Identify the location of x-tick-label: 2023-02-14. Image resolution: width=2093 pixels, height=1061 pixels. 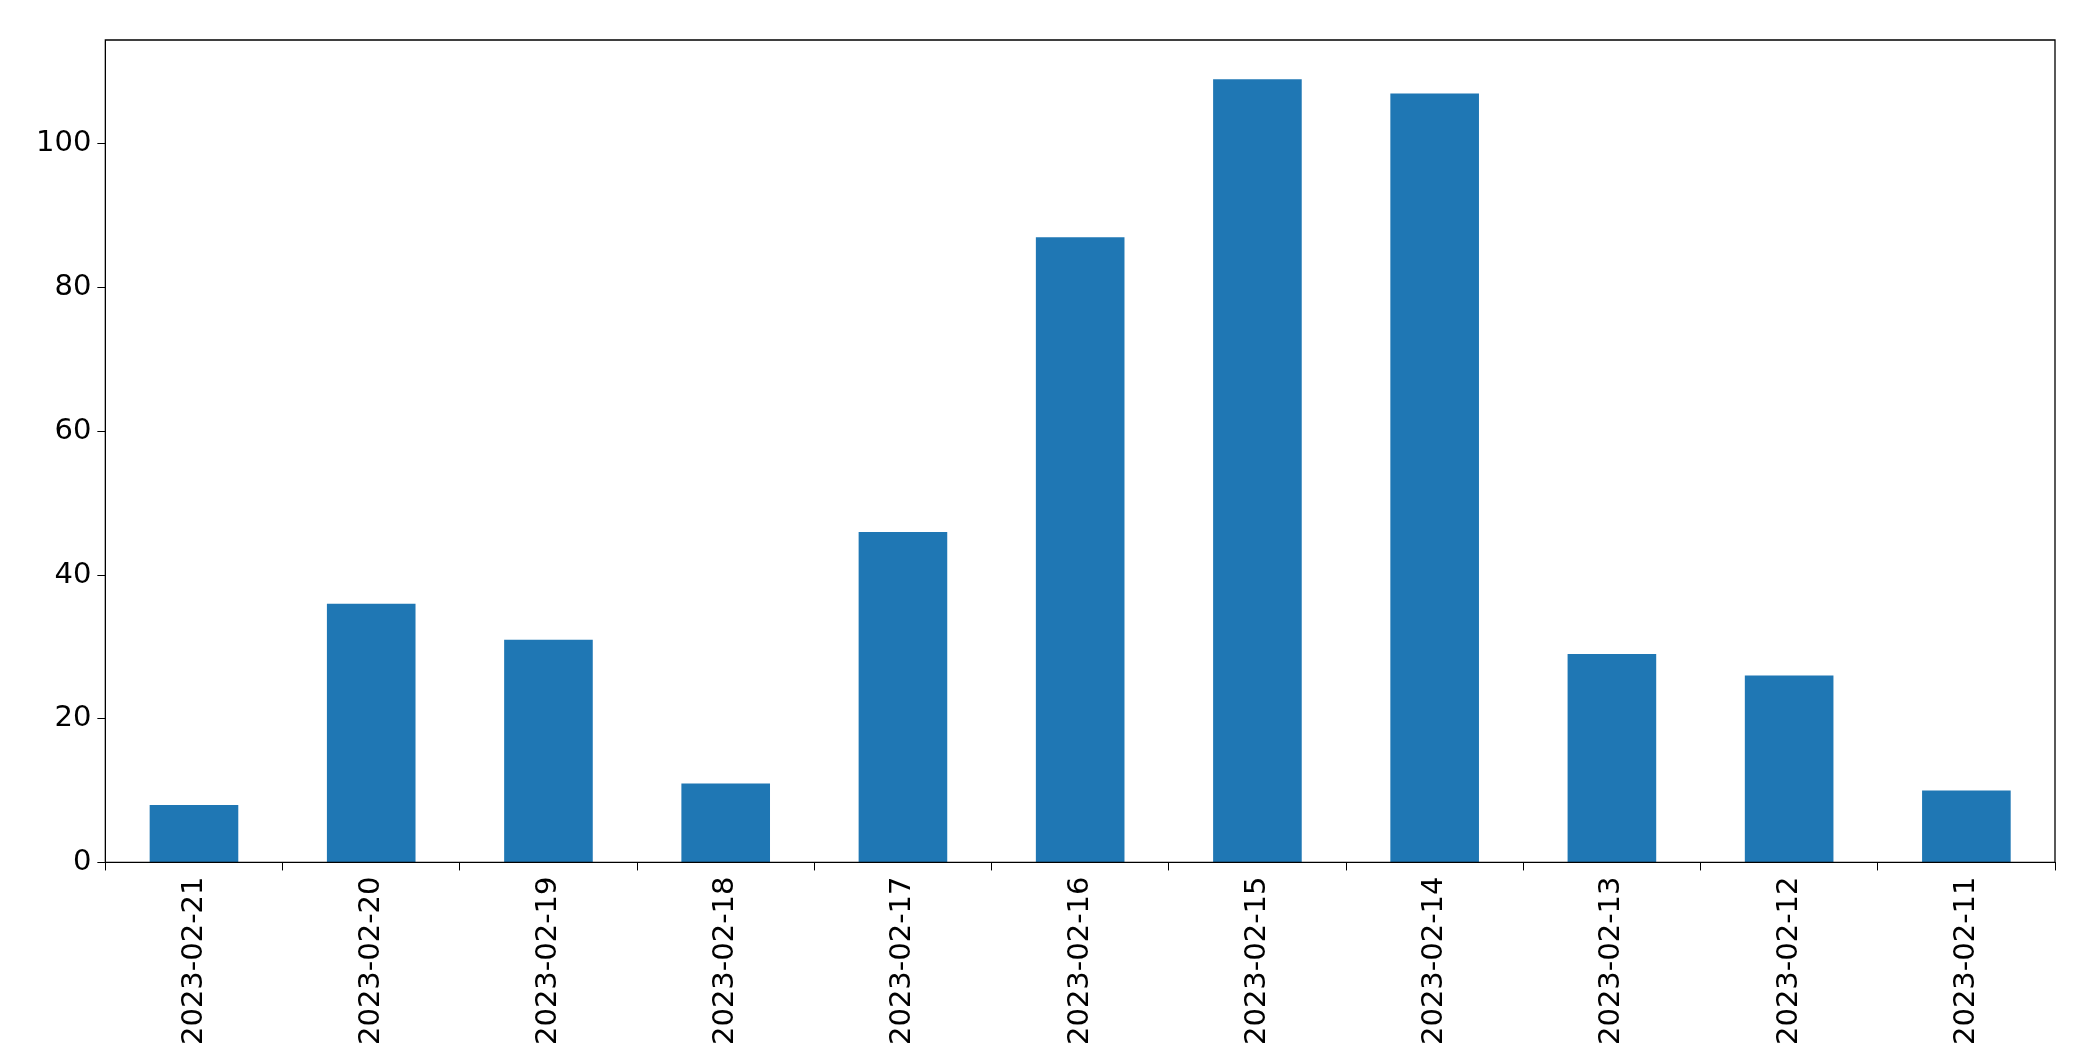
(1432, 961).